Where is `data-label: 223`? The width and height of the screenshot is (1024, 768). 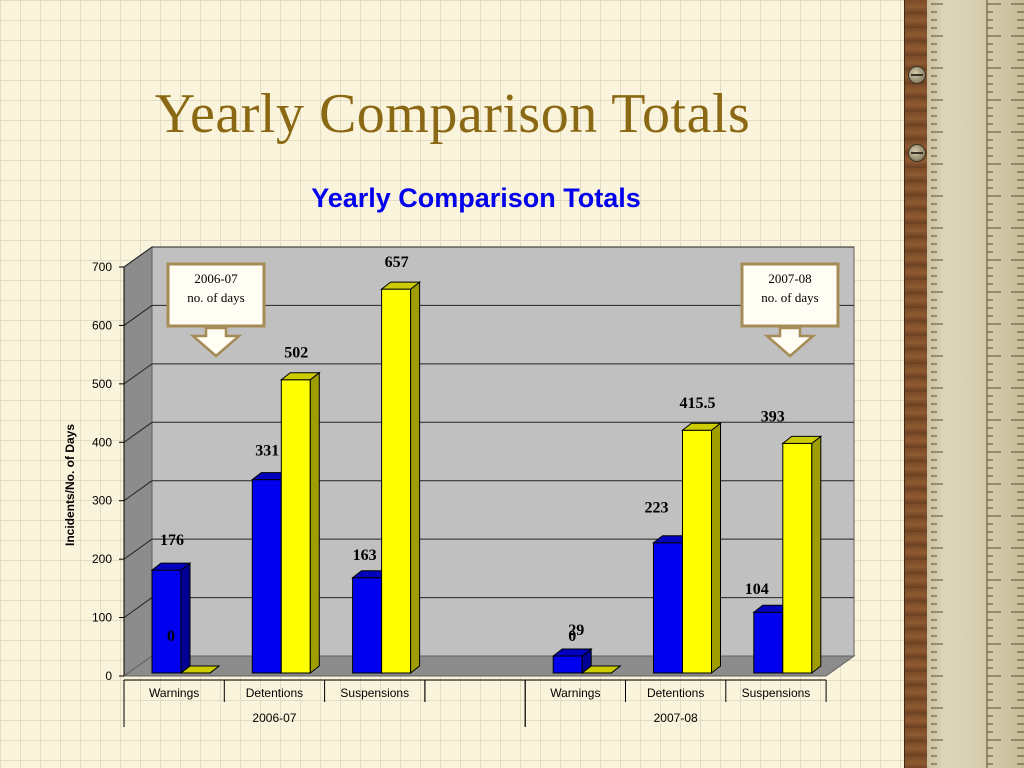 data-label: 223 is located at coordinates (657, 508).